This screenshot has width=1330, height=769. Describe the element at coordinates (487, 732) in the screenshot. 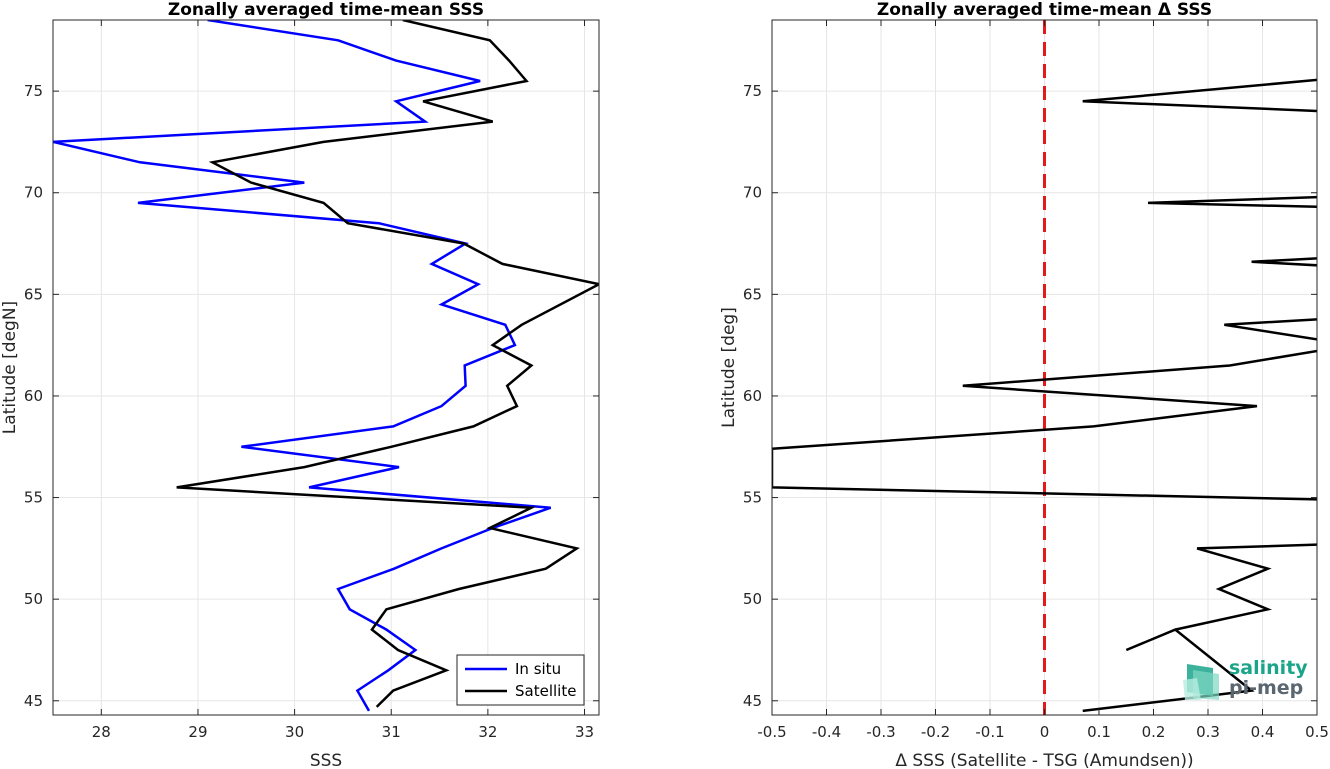

I see `x-tick-label: 32` at that location.